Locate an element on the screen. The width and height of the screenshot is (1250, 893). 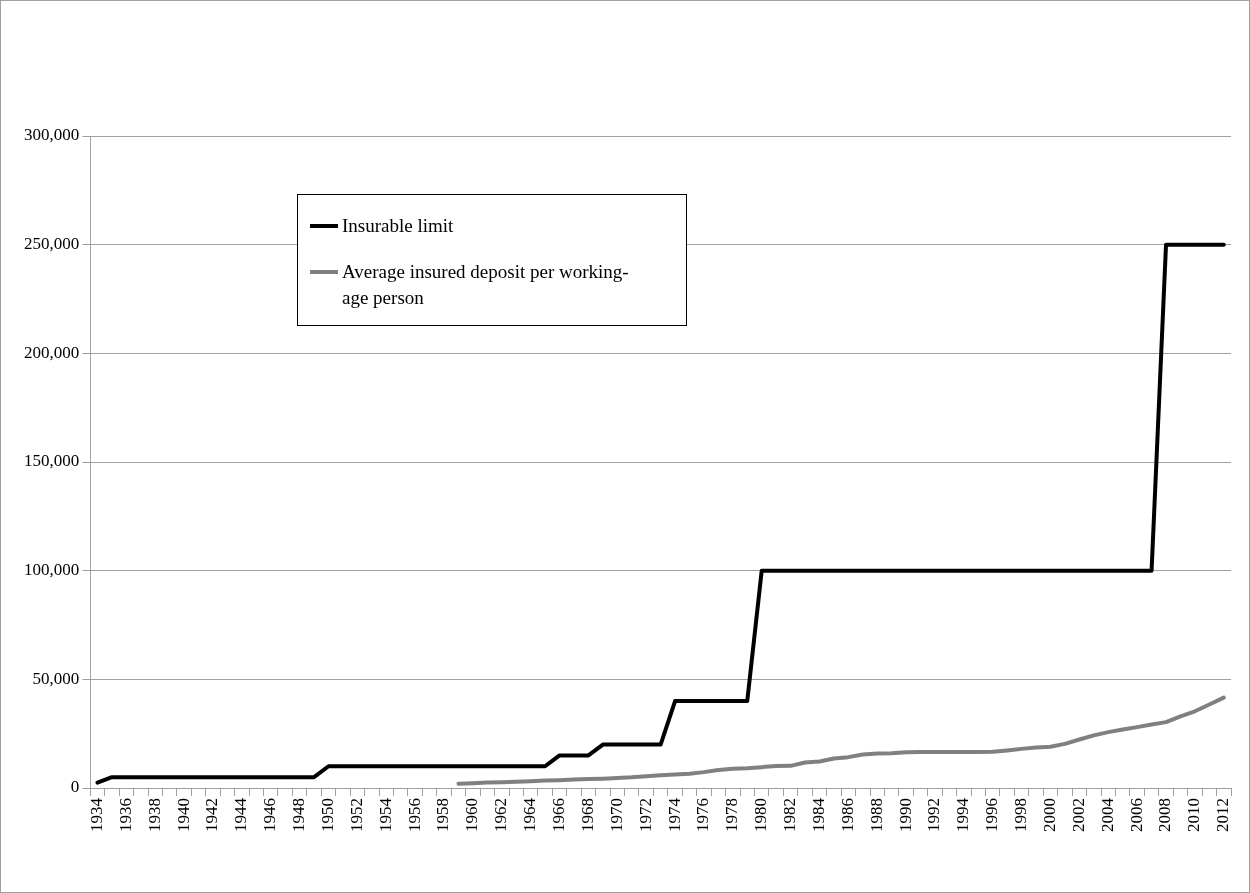
x-tick-label: 1948 is located at coordinates (299, 815).